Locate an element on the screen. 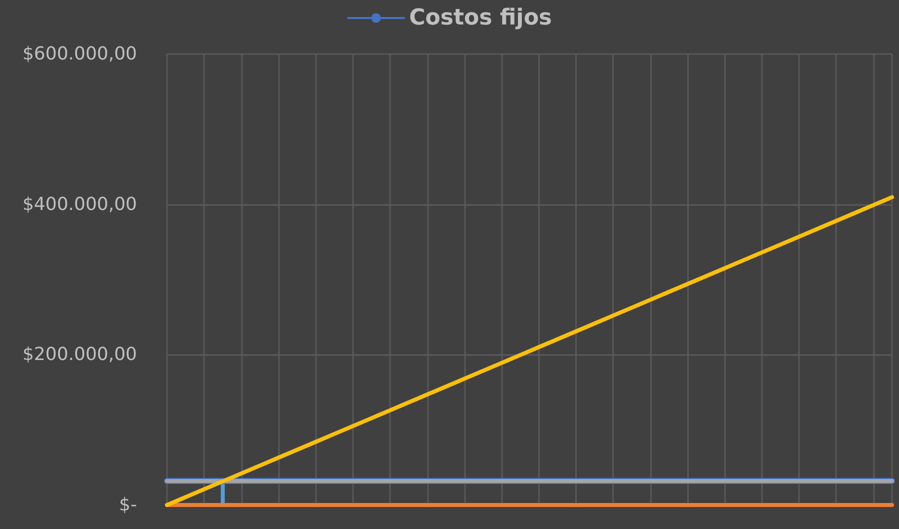 The image size is (899, 529). legend-label: Costos fijos is located at coordinates (480, 18).